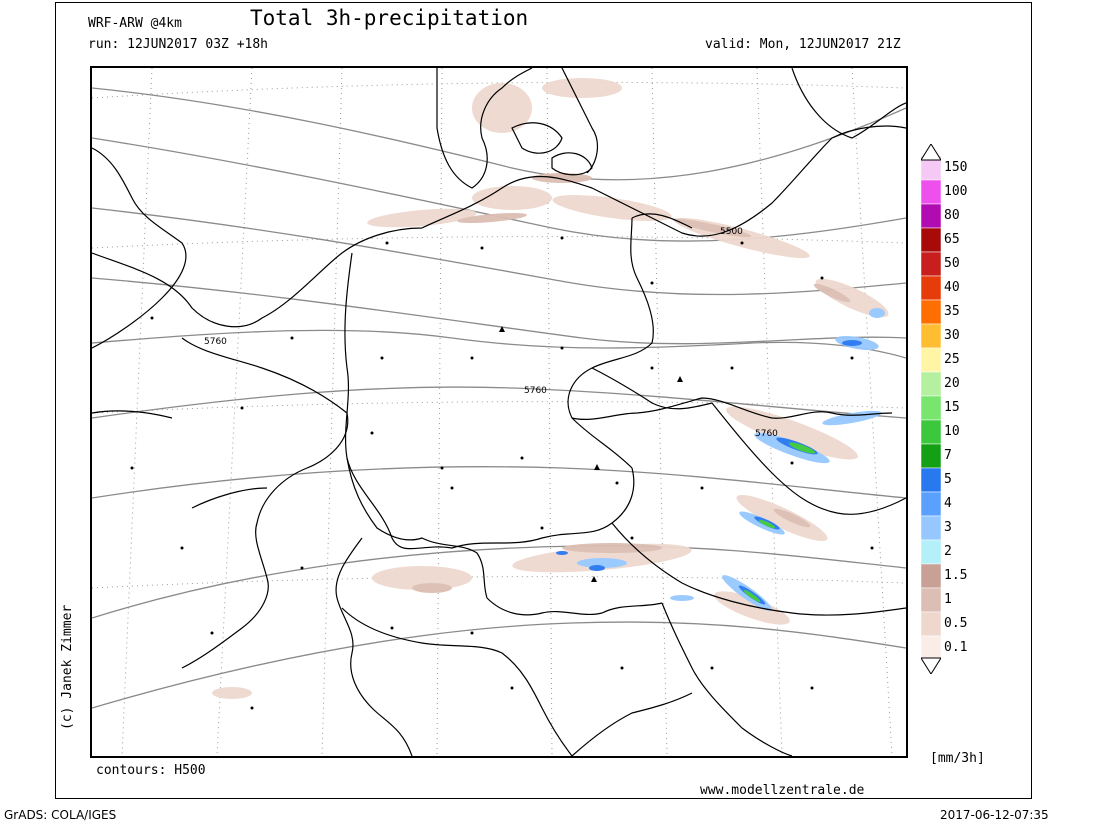  What do you see at coordinates (135, 23) in the screenshot?
I see `model-label: WRF-ARW @4km` at bounding box center [135, 23].